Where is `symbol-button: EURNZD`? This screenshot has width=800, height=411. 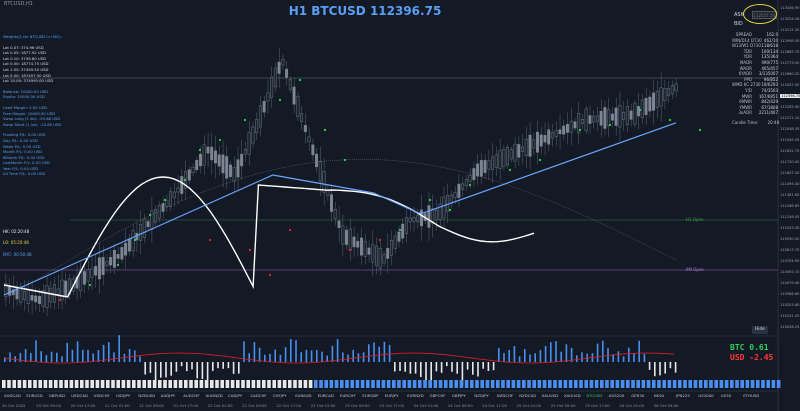
symbol-button: EURNZD is located at coordinates (415, 395).